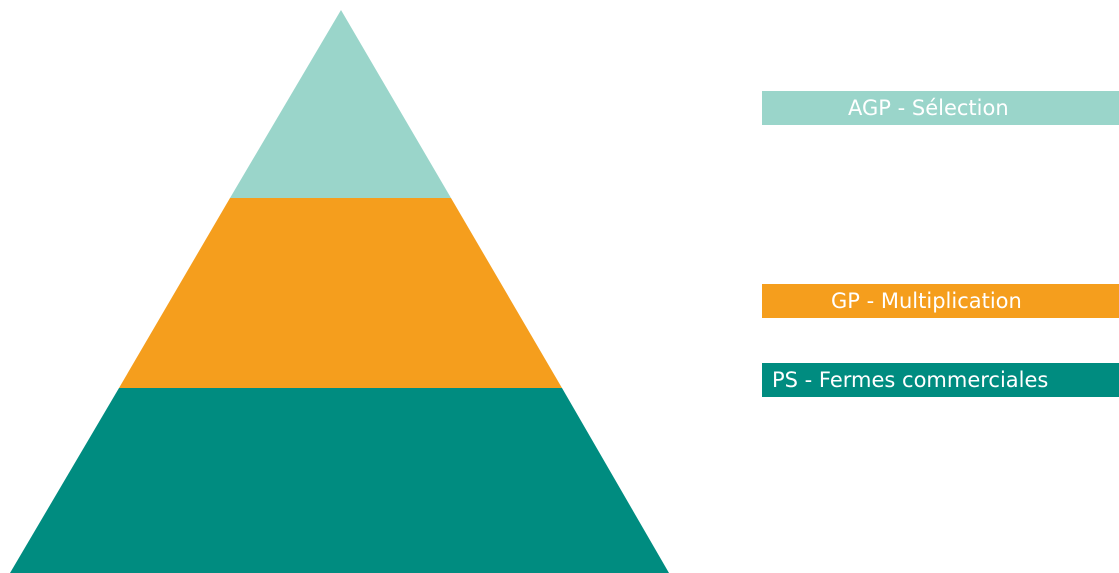  Describe the element at coordinates (940, 301) in the screenshot. I see `tier-label-multiplication: GP - Multiplication` at that location.